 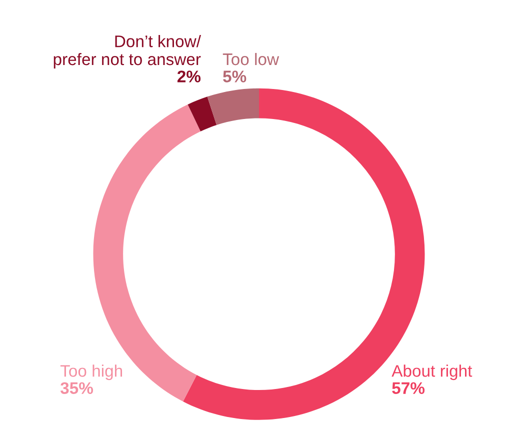 What do you see at coordinates (432, 372) in the screenshot?
I see `slice-label: About right` at bounding box center [432, 372].